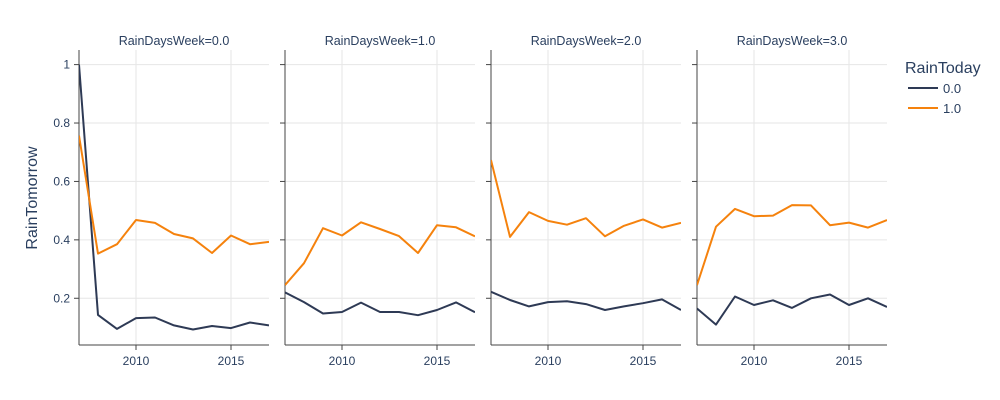 The height and width of the screenshot is (400, 1000). I want to click on y-tick-label: 1, so click(66, 65).